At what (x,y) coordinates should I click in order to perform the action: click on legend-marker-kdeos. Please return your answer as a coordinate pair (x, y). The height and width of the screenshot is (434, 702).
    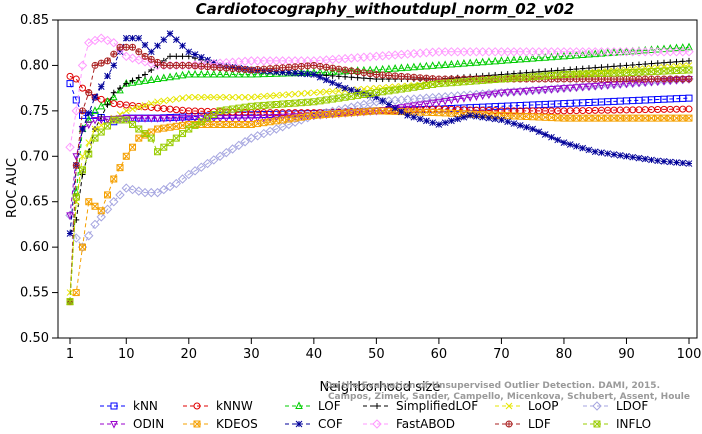
    Looking at the image, I should click on (197, 424).